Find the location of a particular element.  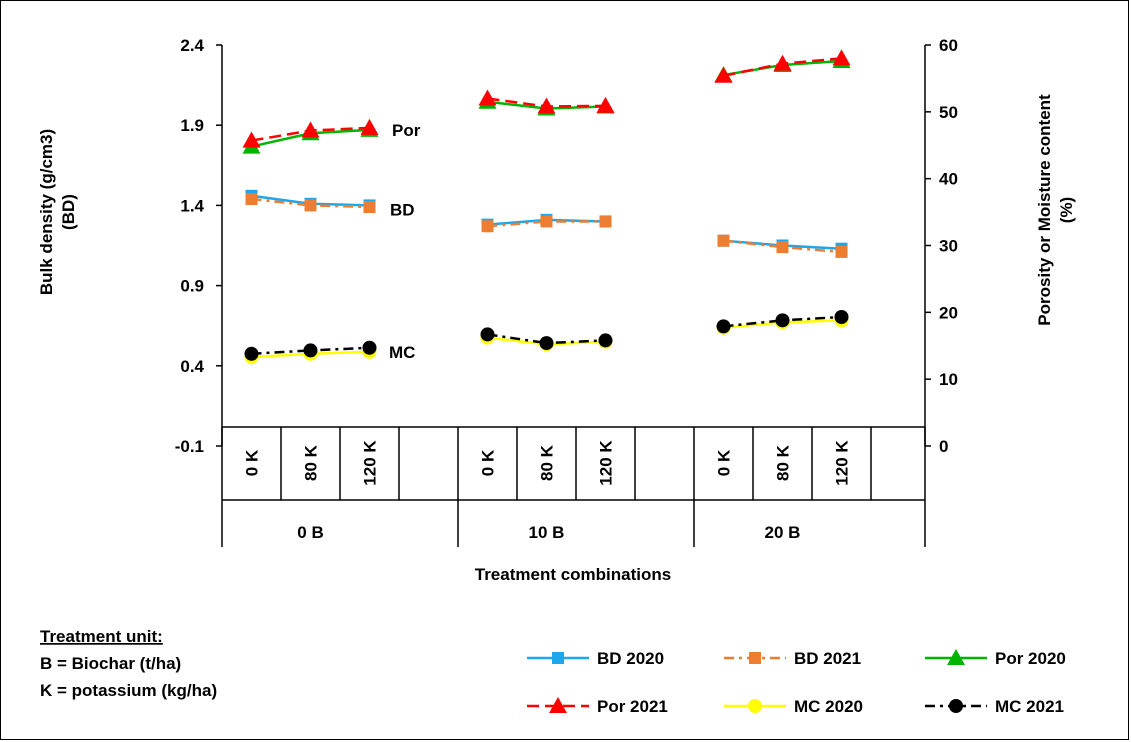

y-right-tick-label-2: 40 is located at coordinates (948, 179).